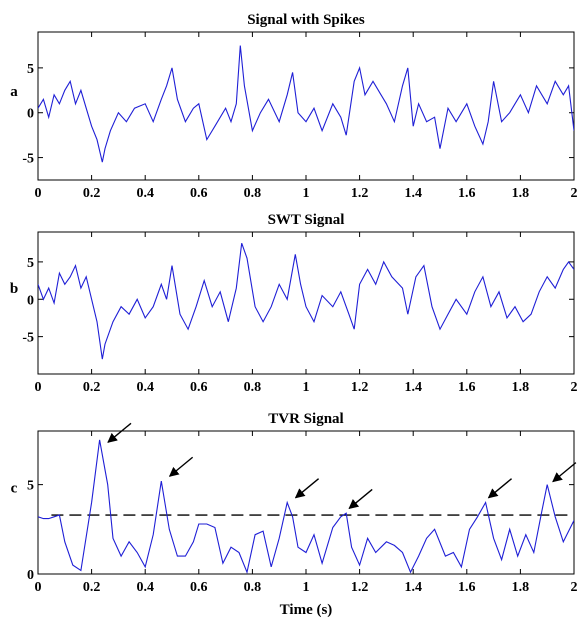 This screenshot has width=587, height=635. I want to click on y-axis-label: b, so click(14, 289).